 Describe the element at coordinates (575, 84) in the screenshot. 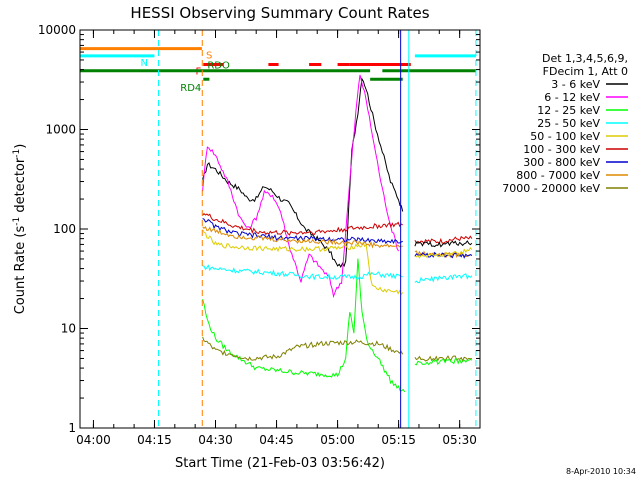

I see `legend-entry-label: 3 - 6 keV` at that location.